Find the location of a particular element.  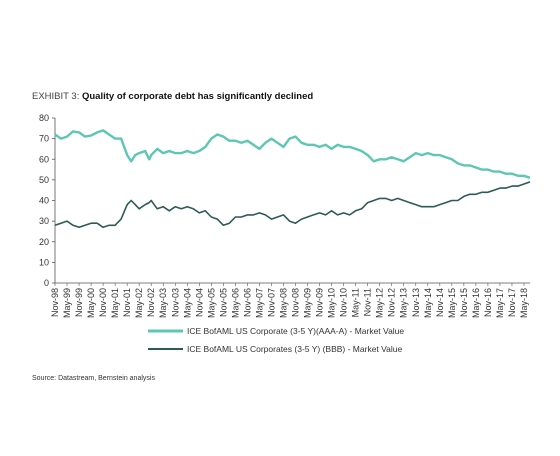

x-tick-label: Nov-06 is located at coordinates (247, 302).